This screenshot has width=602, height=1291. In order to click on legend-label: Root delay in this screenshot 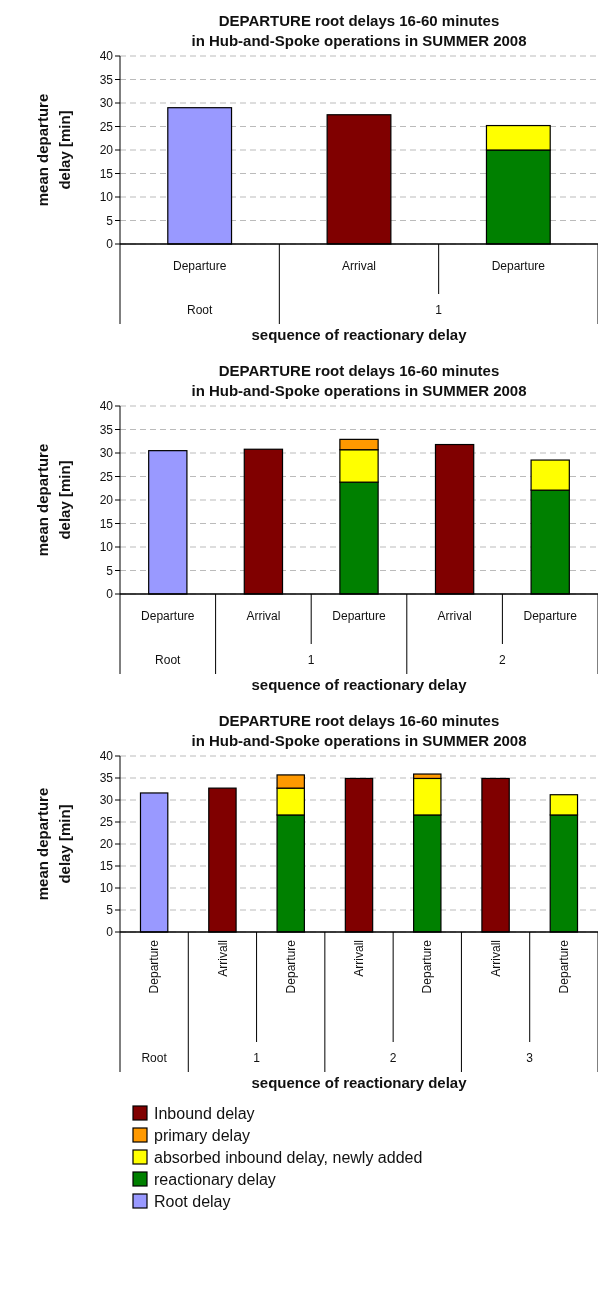, I will do `click(192, 1201)`.